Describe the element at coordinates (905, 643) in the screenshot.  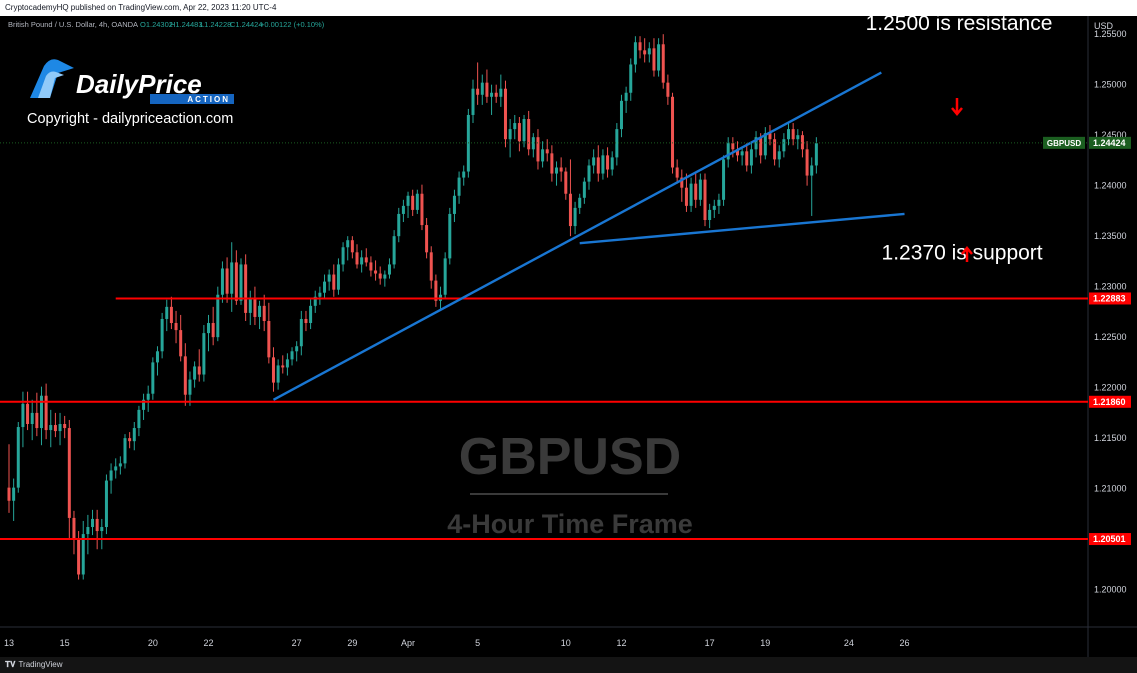
I see `time-tick-label: 26` at that location.